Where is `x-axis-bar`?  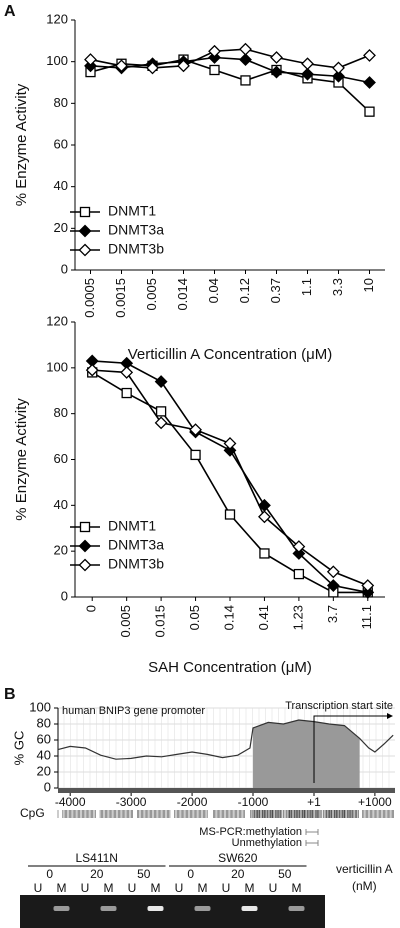
x-axis-bar is located at coordinates (226, 790).